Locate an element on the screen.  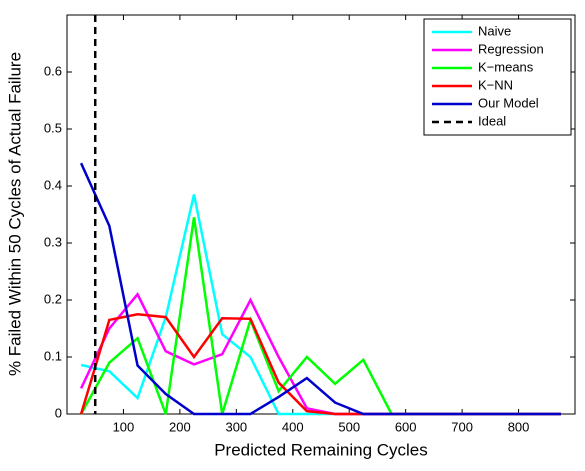
x-tick-label: 500 is located at coordinates (349, 426).